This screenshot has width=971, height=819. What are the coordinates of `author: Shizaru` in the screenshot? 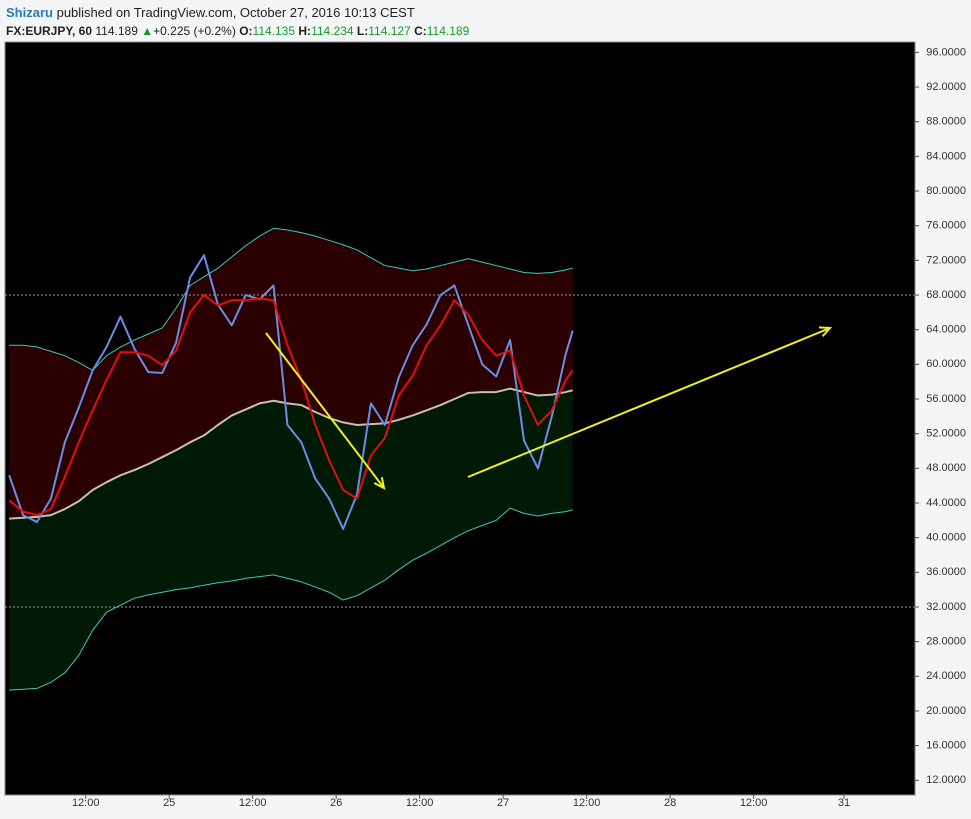 It's located at (29, 12).